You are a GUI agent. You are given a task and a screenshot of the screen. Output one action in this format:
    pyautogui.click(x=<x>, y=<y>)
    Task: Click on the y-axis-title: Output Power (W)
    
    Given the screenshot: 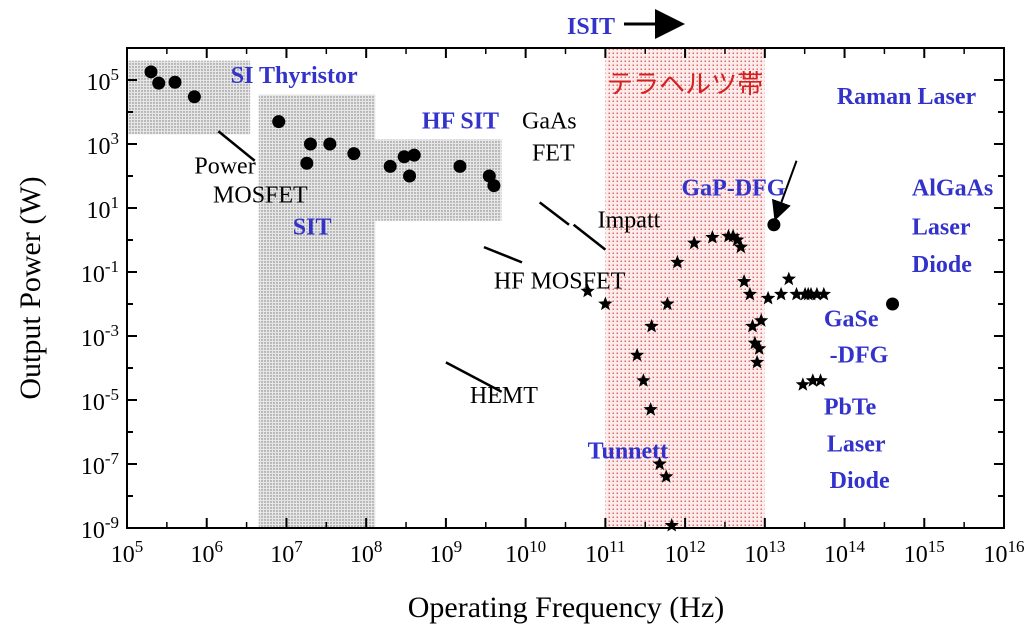 What is the action you would take?
    pyautogui.click(x=30, y=287)
    